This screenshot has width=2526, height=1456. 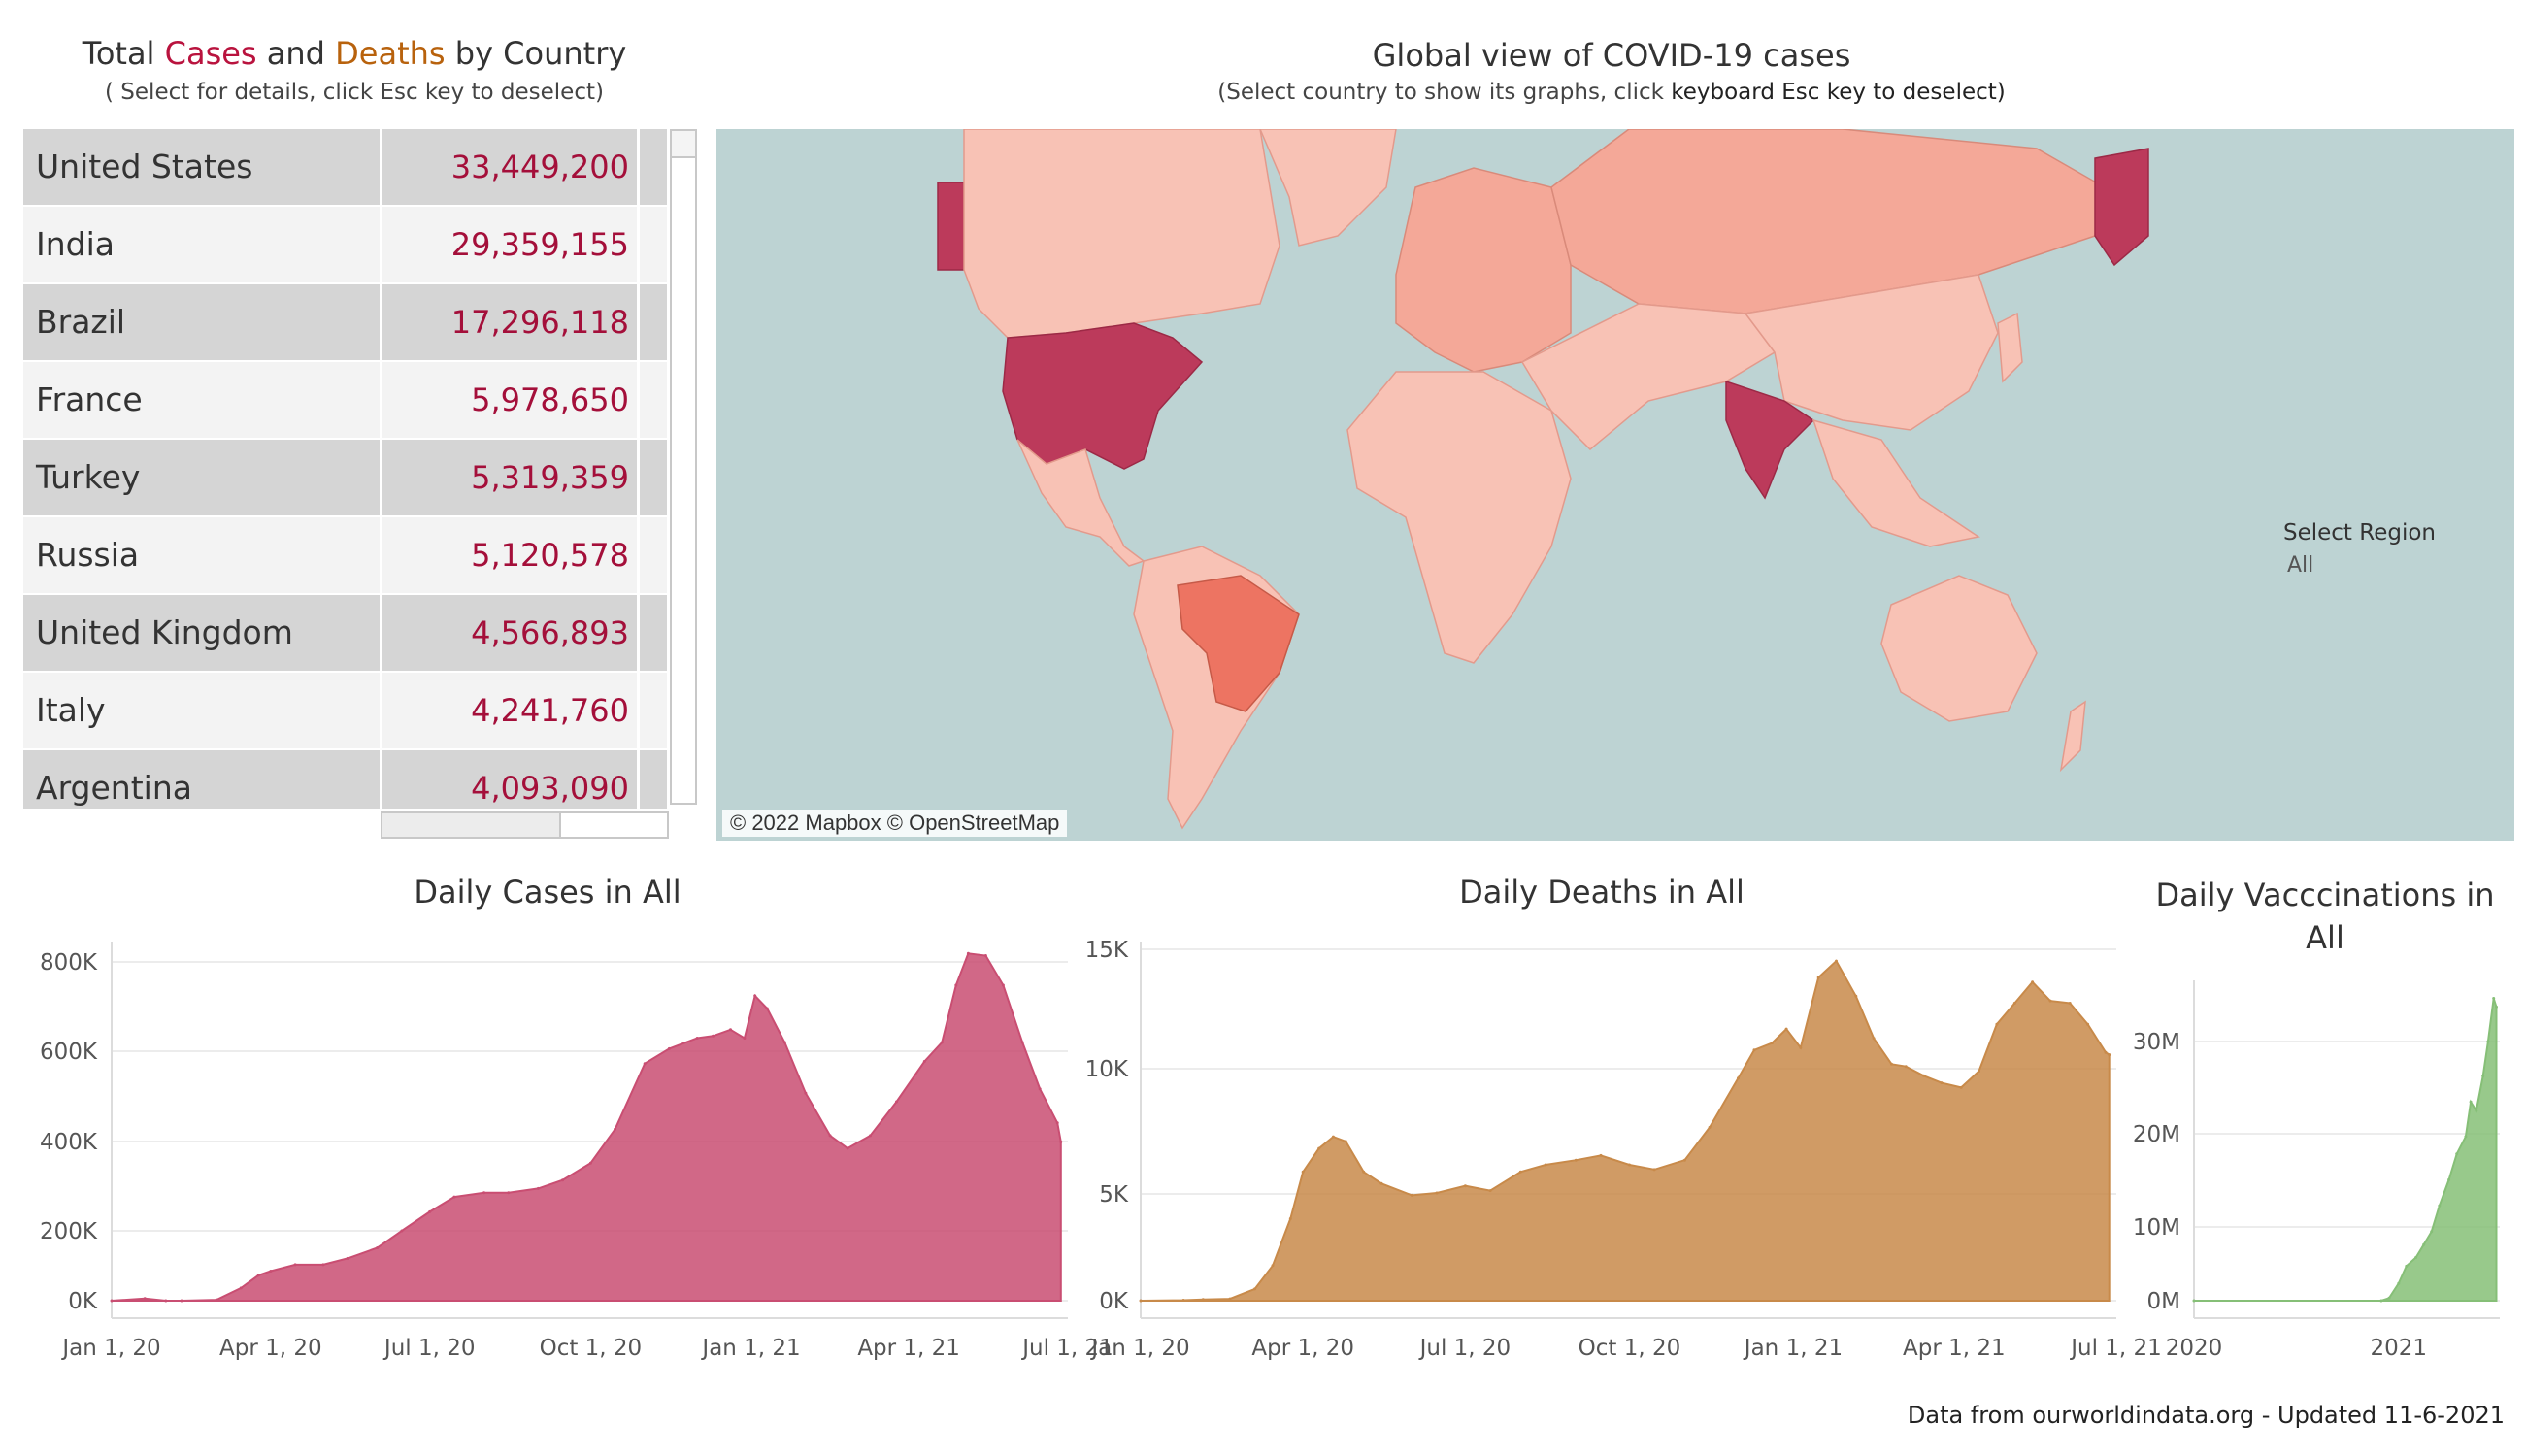 What do you see at coordinates (2346, 1150) in the screenshot?
I see `vacc-area-series` at bounding box center [2346, 1150].